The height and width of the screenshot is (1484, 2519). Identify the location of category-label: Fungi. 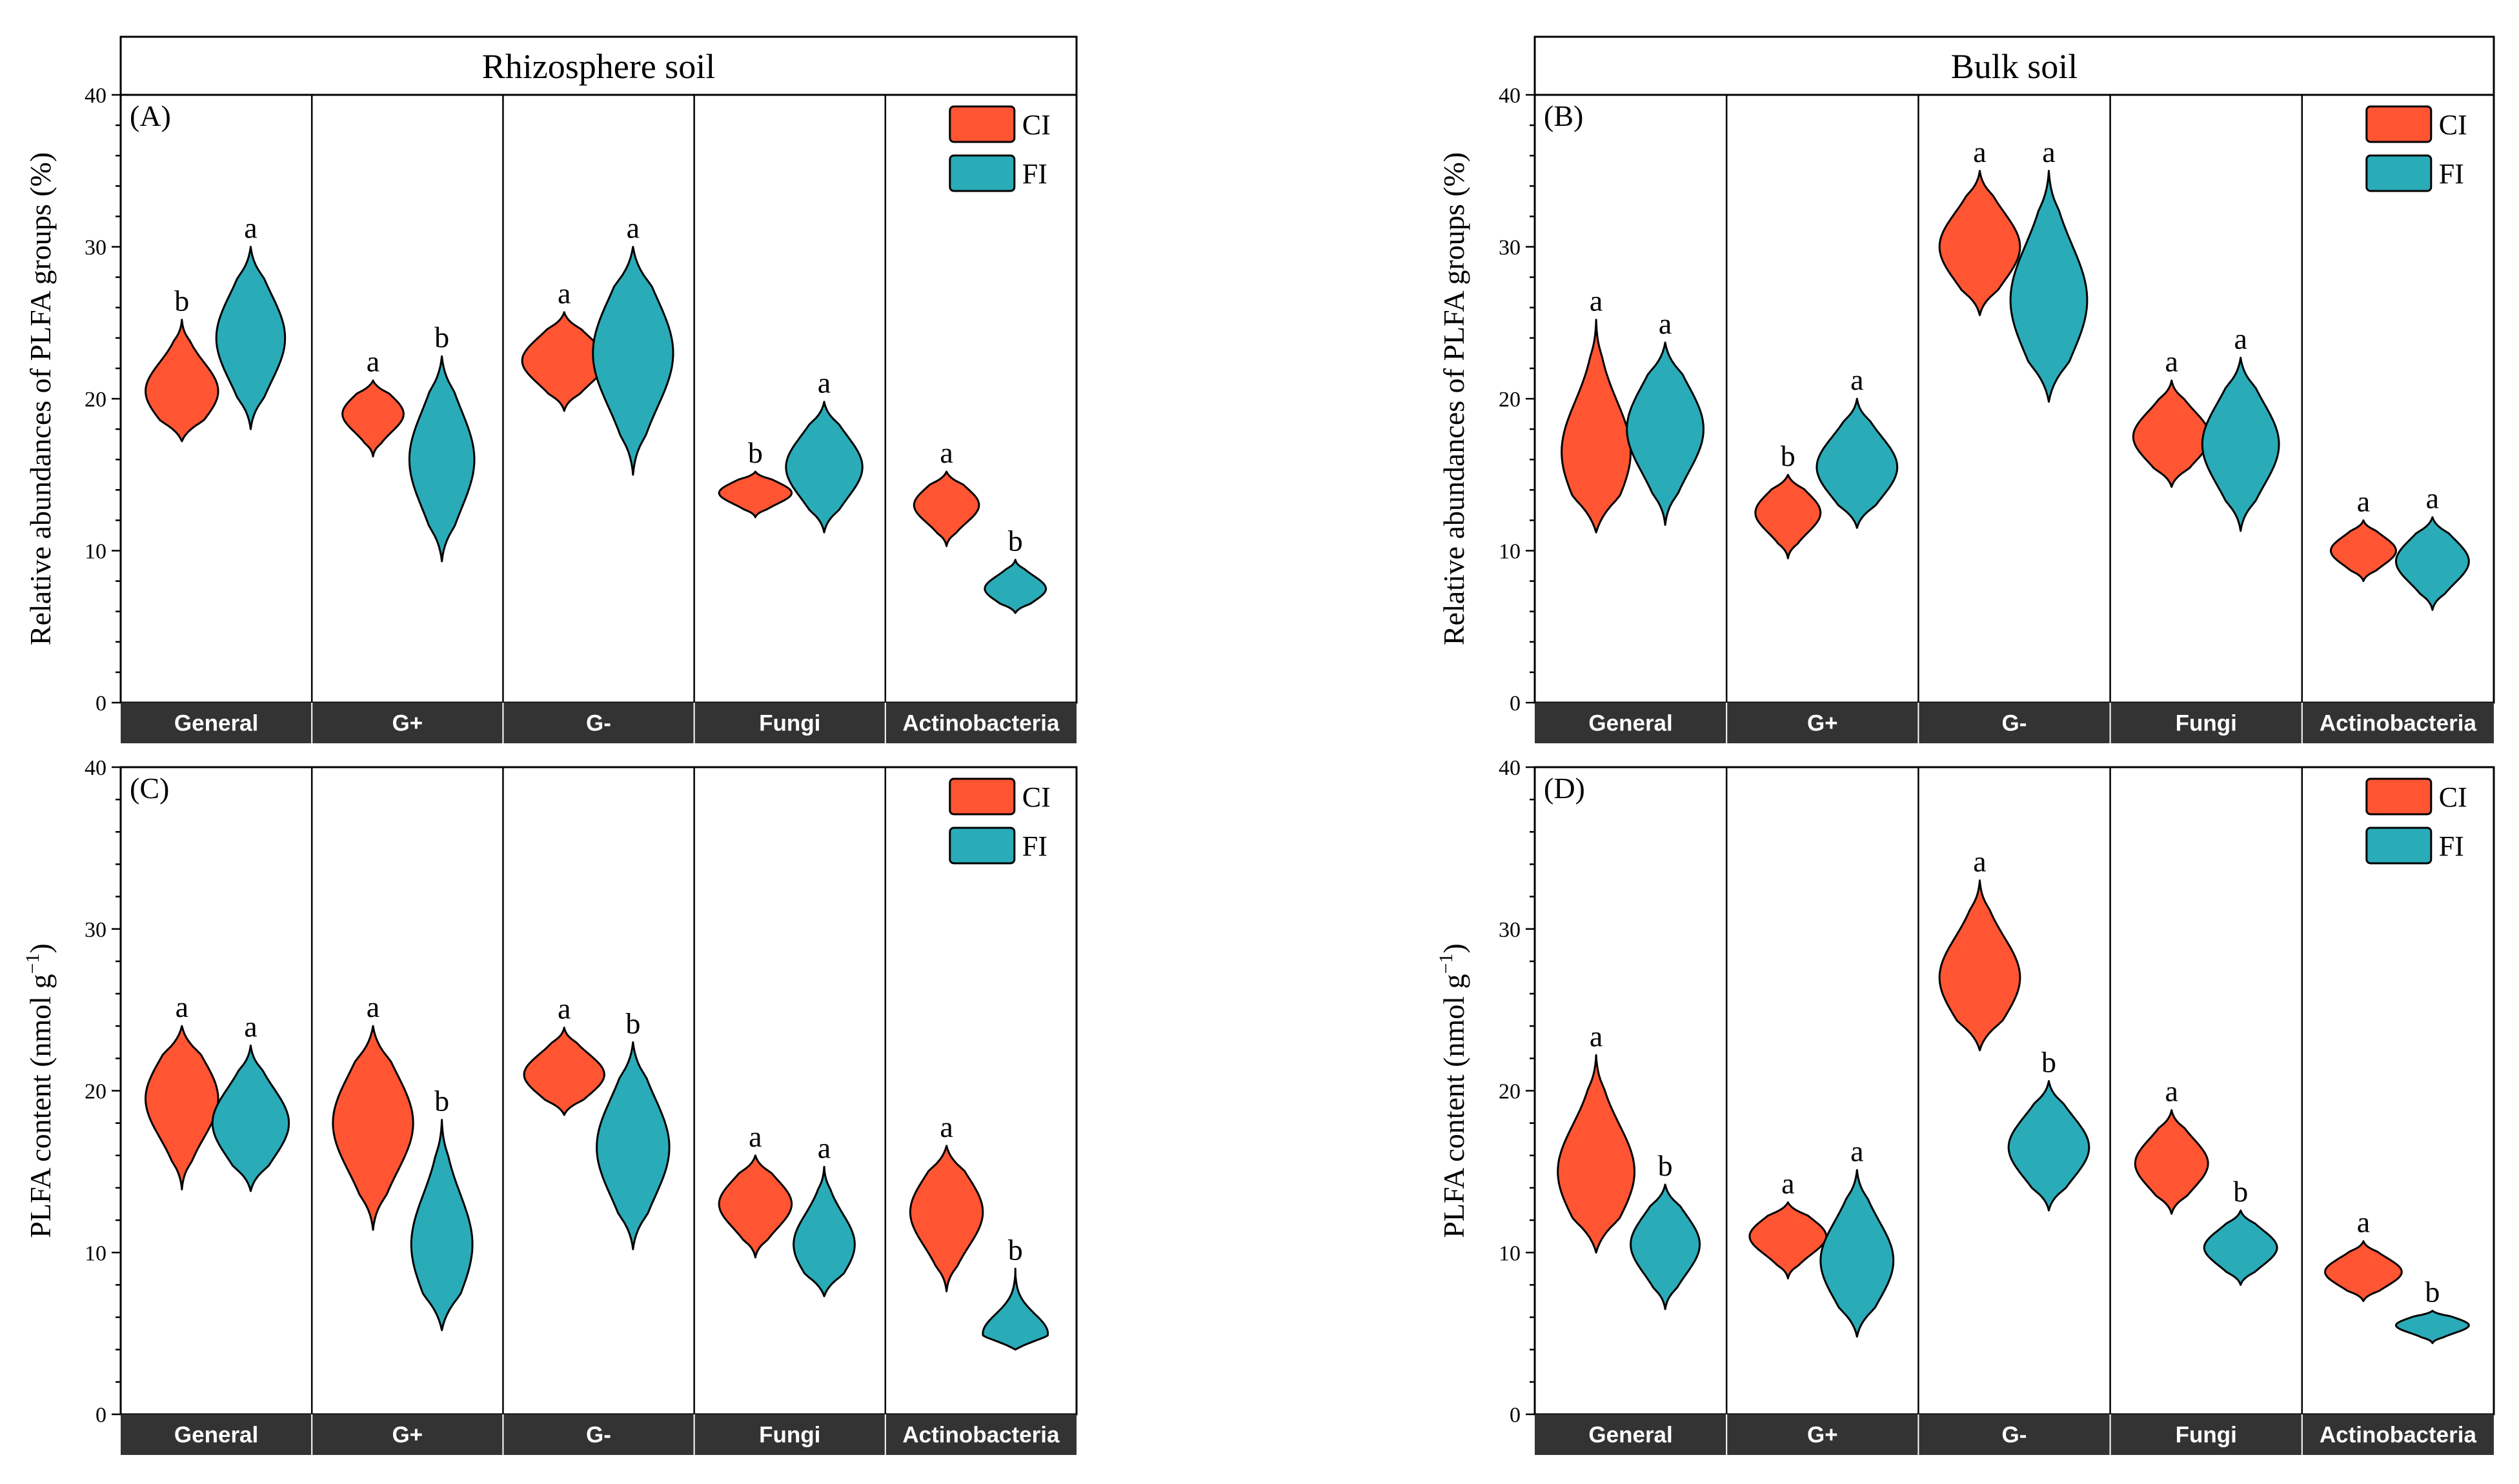
(2206, 724).